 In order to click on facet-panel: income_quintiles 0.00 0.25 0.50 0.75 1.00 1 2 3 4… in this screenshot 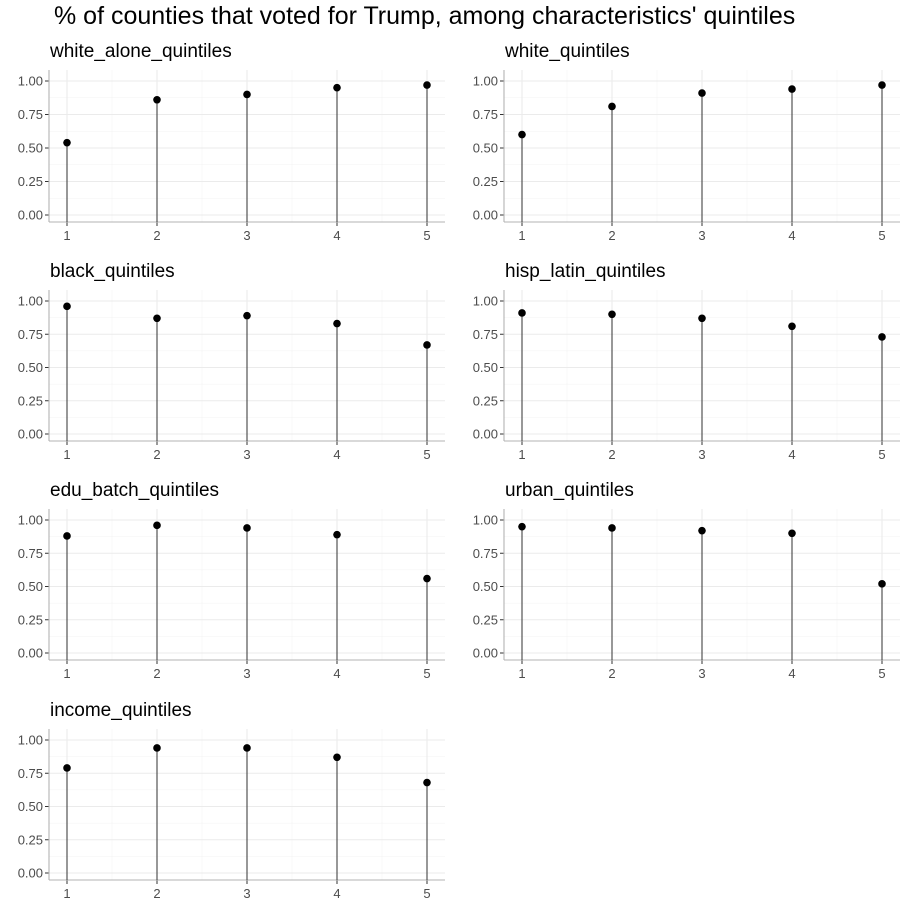, I will do `click(231, 800)`.